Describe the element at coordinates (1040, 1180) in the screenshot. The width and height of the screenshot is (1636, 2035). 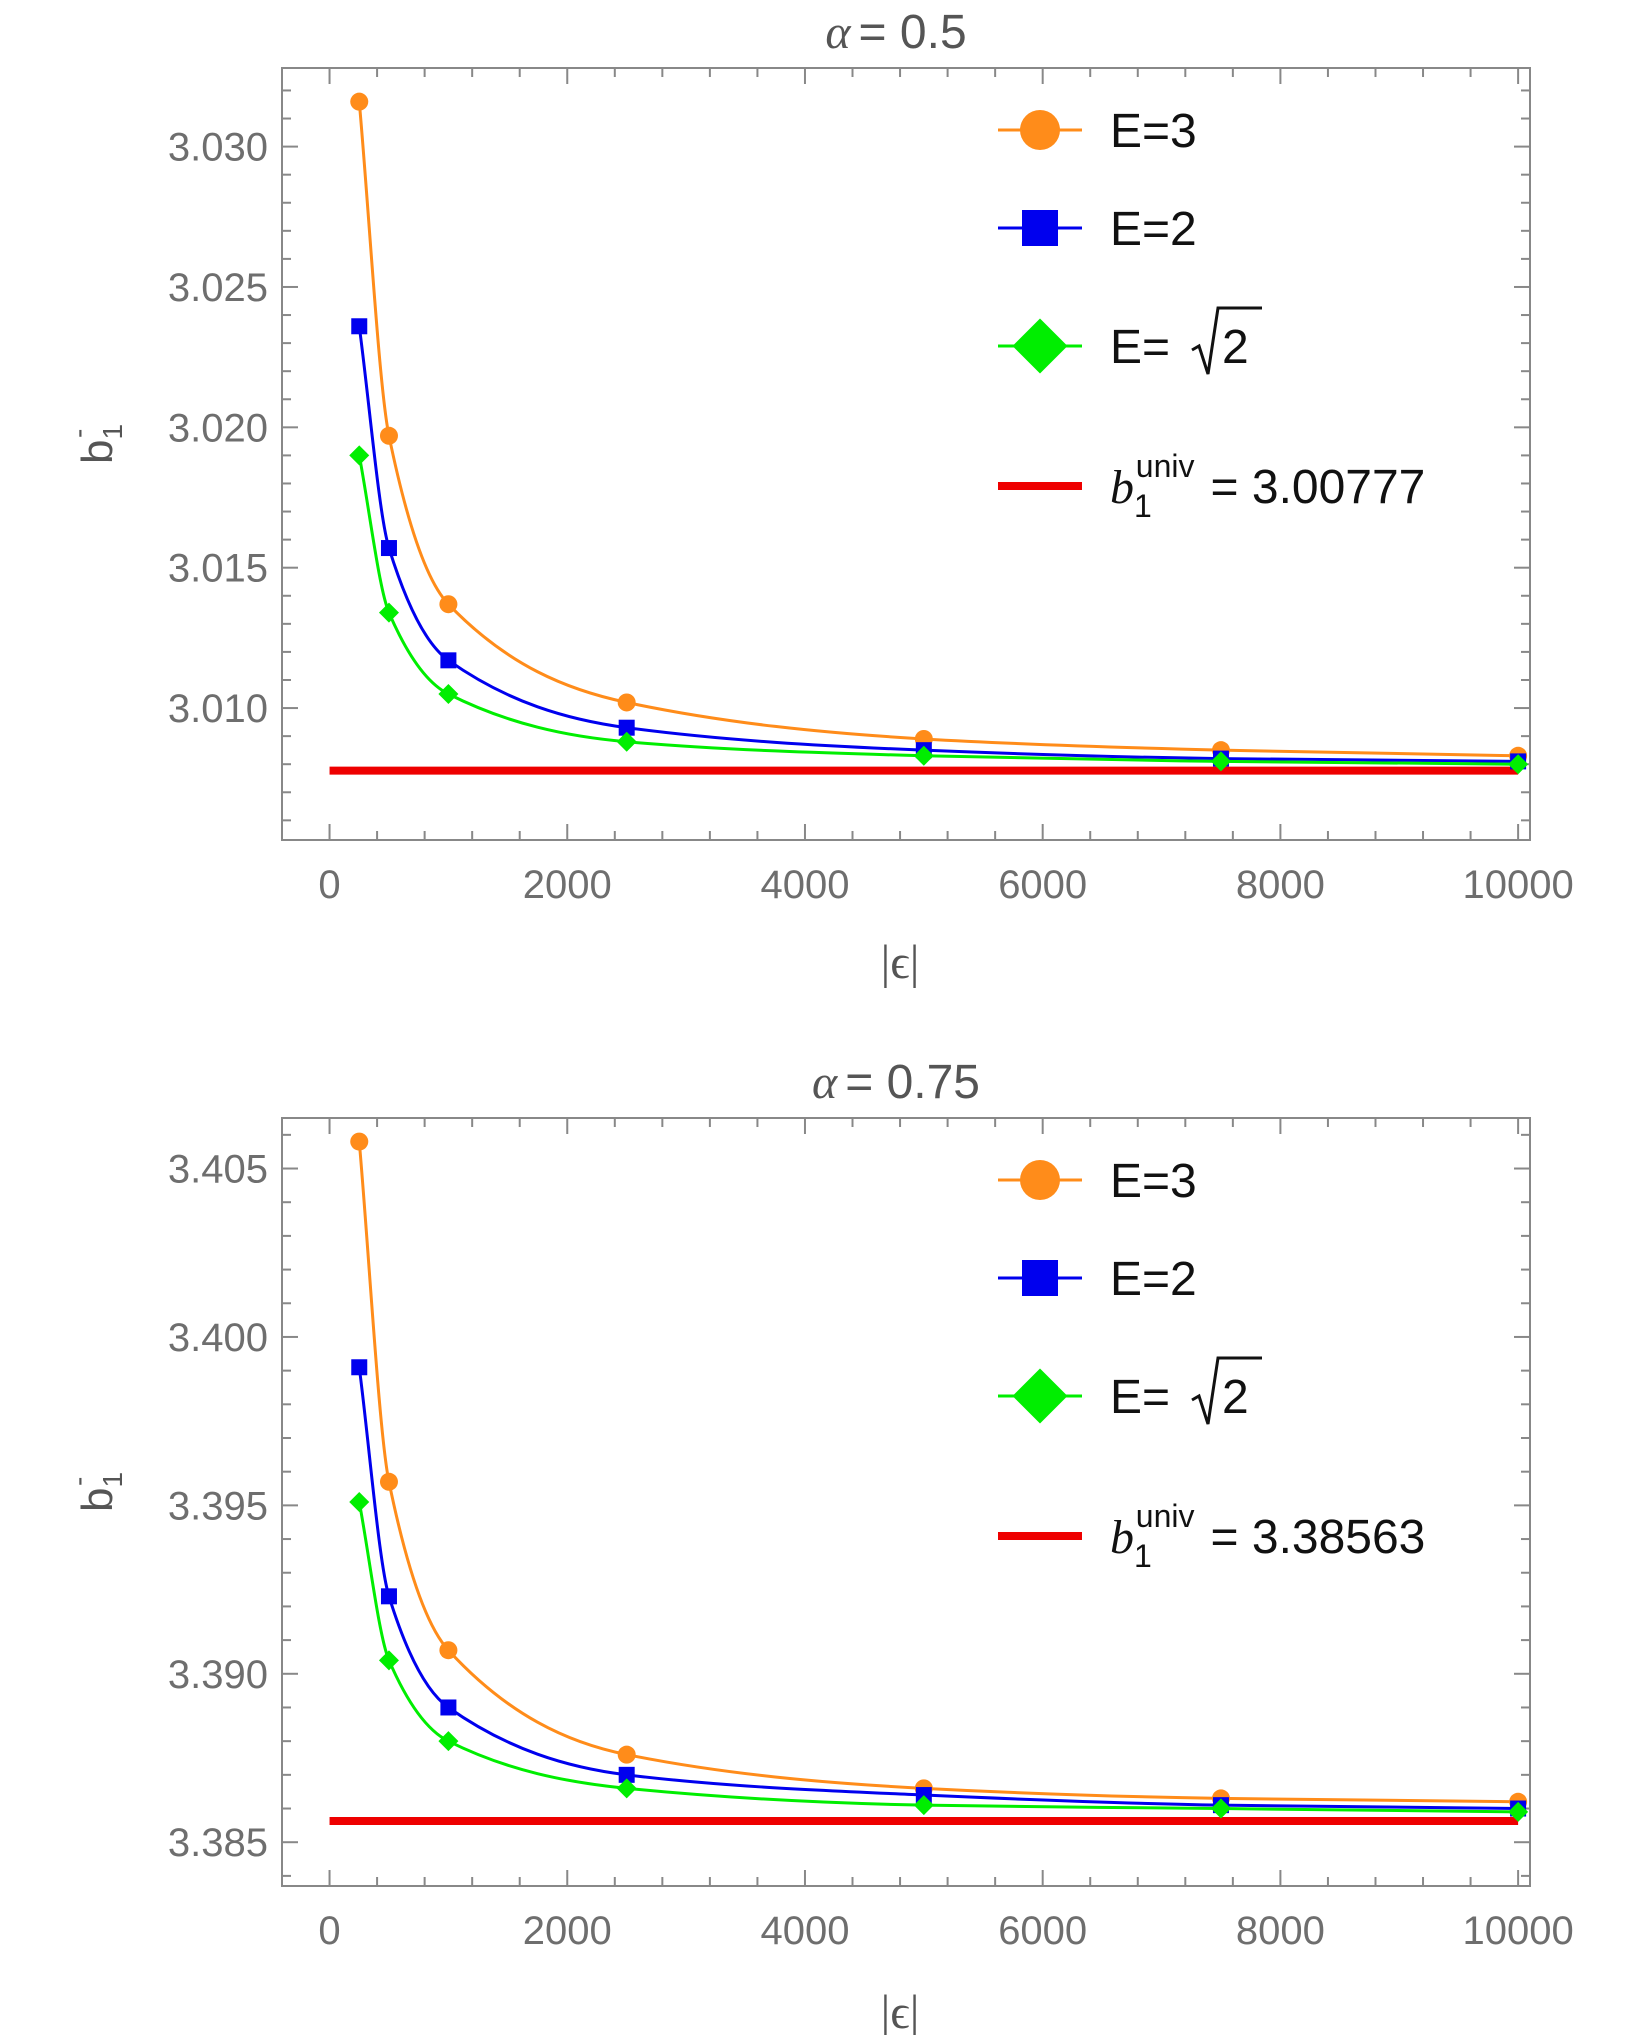
I see `legend-marker-E3` at that location.